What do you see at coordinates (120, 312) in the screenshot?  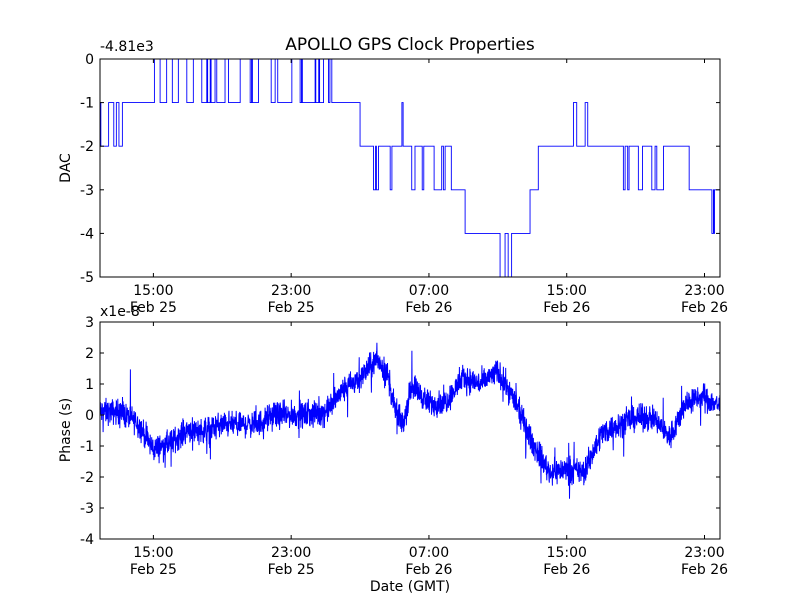 I see `phase-offset-label: x1e-8` at bounding box center [120, 312].